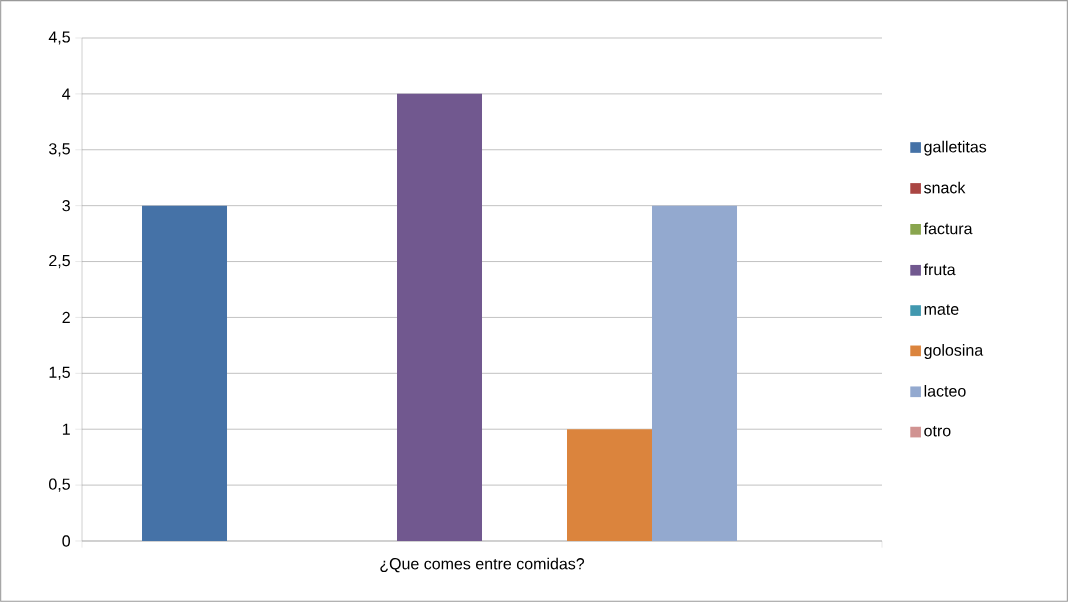 The image size is (1068, 602). I want to click on y-tick-label: 2, so click(66, 317).